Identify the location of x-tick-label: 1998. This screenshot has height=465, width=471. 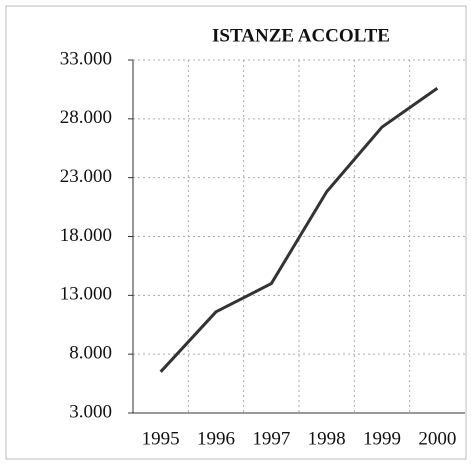
(327, 438).